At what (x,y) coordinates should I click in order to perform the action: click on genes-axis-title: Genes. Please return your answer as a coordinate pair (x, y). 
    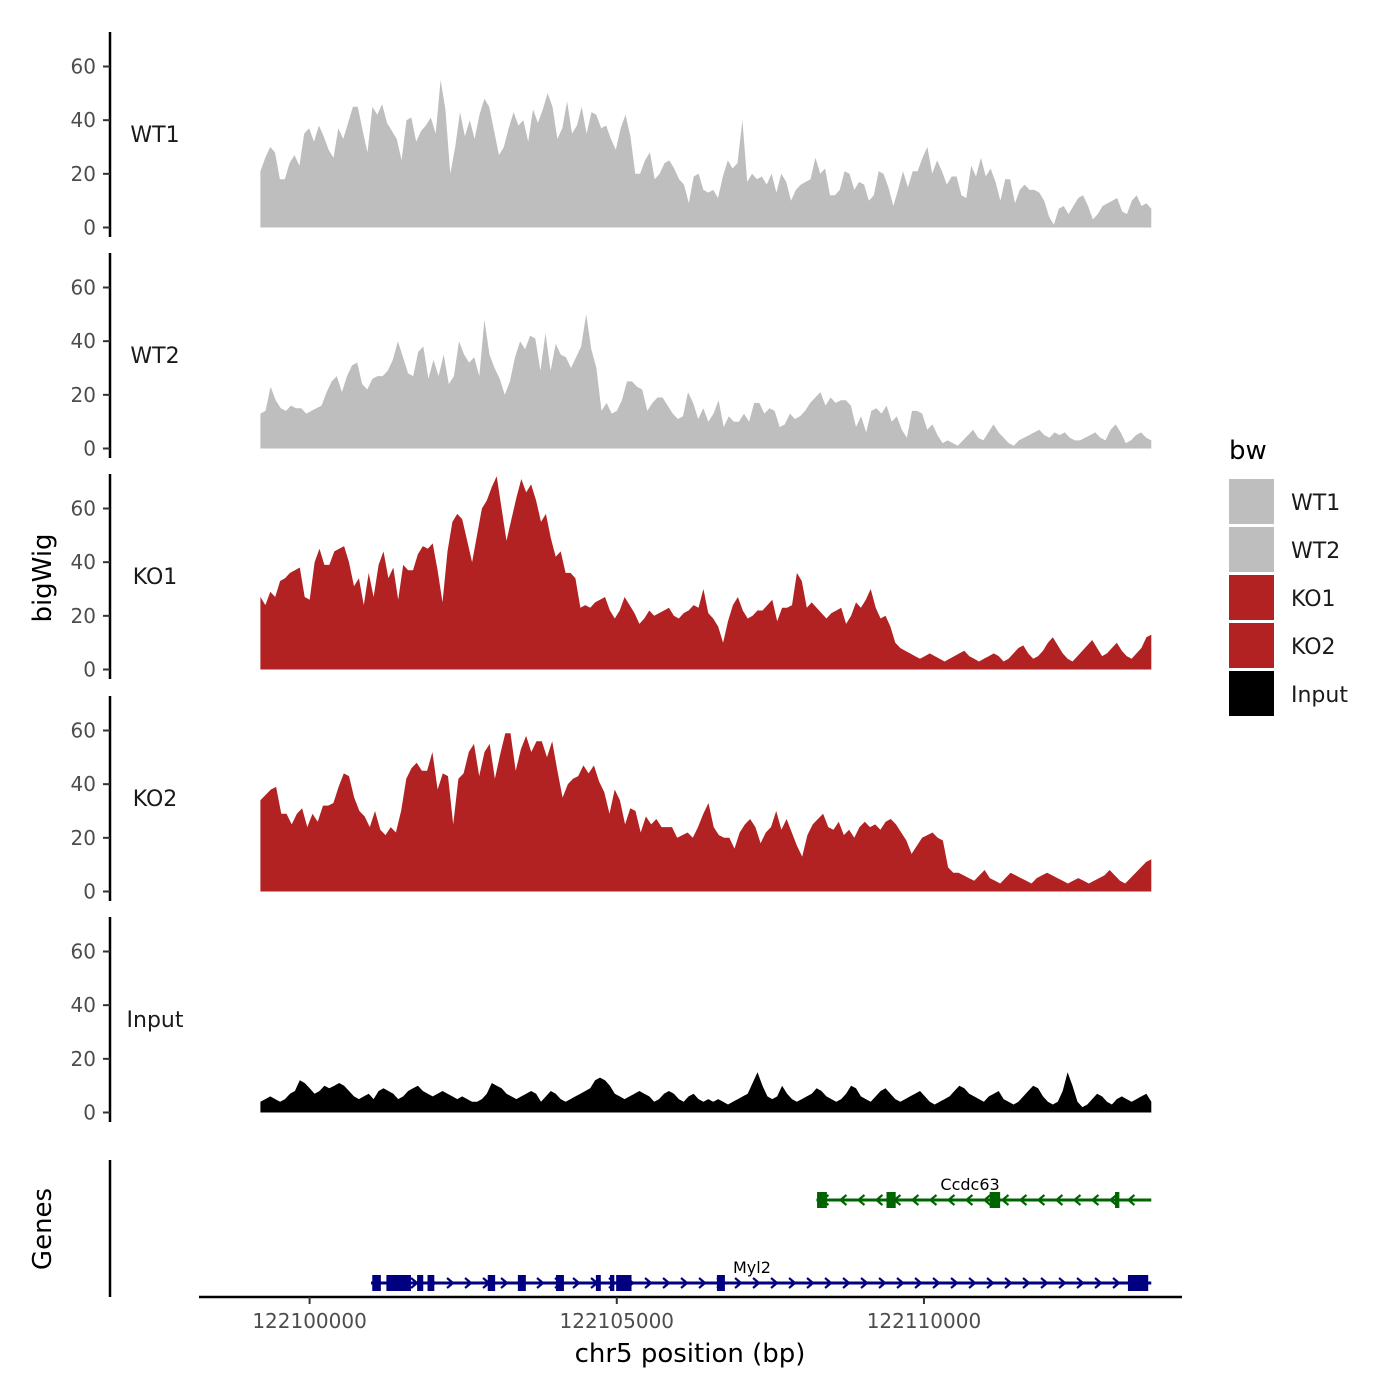
    Looking at the image, I should click on (43, 1229).